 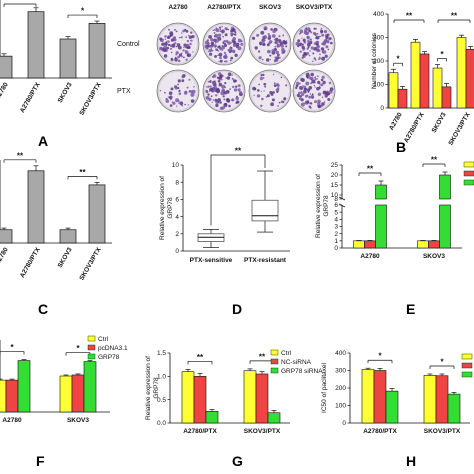 I want to click on y-axis-title: IC50 of paclitaxel, so click(x=324, y=388).